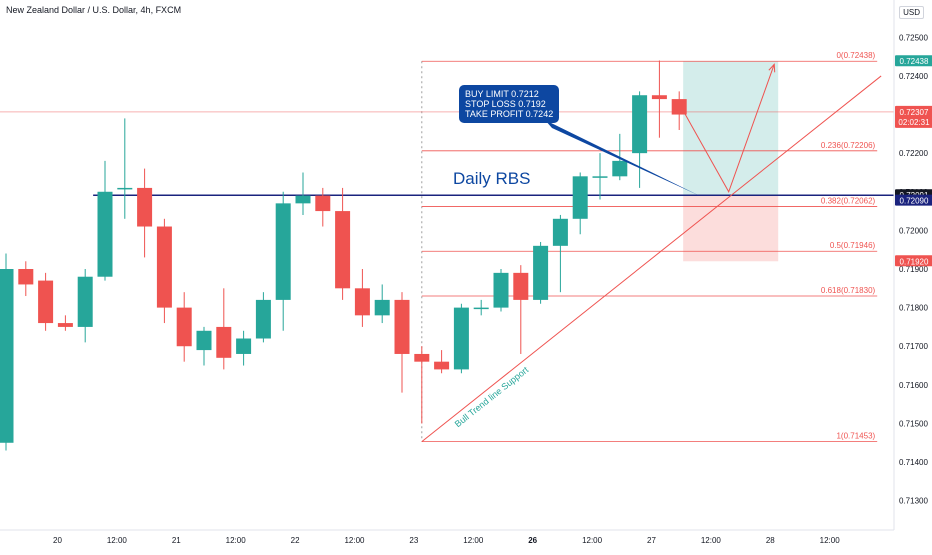 The width and height of the screenshot is (932, 555). I want to click on price-axis-background, so click(913, 275).